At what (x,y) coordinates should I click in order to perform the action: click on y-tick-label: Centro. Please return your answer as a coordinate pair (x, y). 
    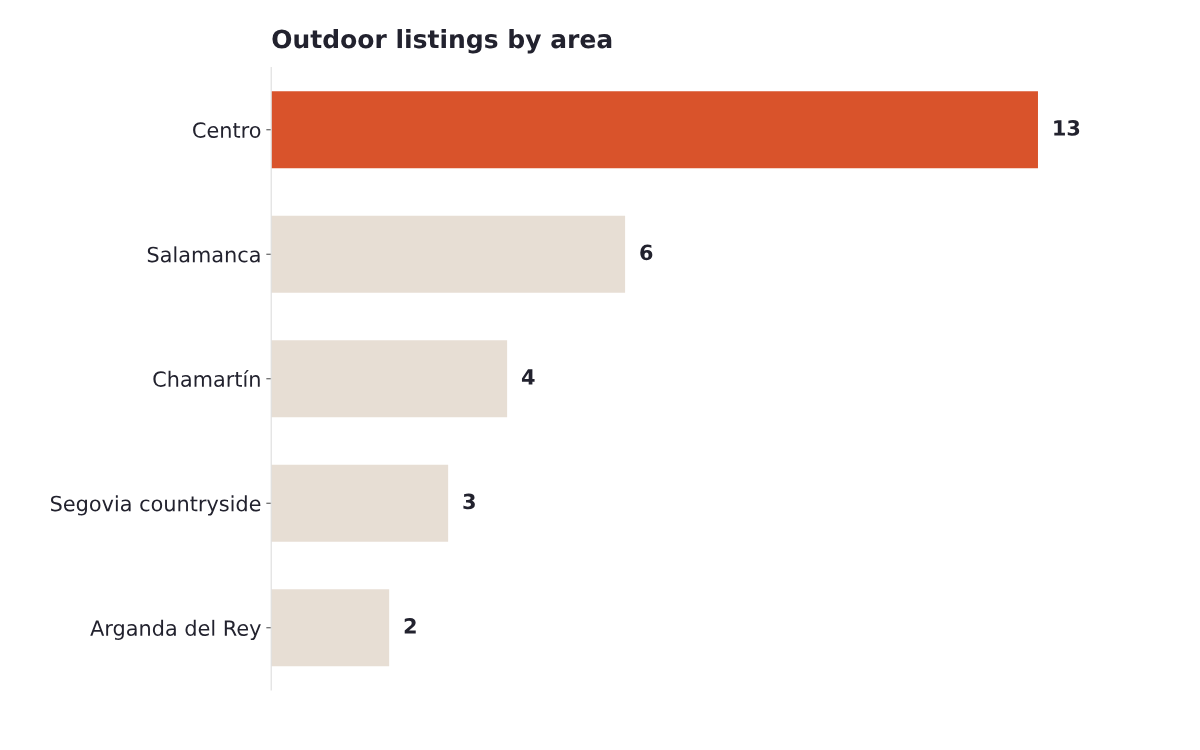
    Looking at the image, I should click on (227, 130).